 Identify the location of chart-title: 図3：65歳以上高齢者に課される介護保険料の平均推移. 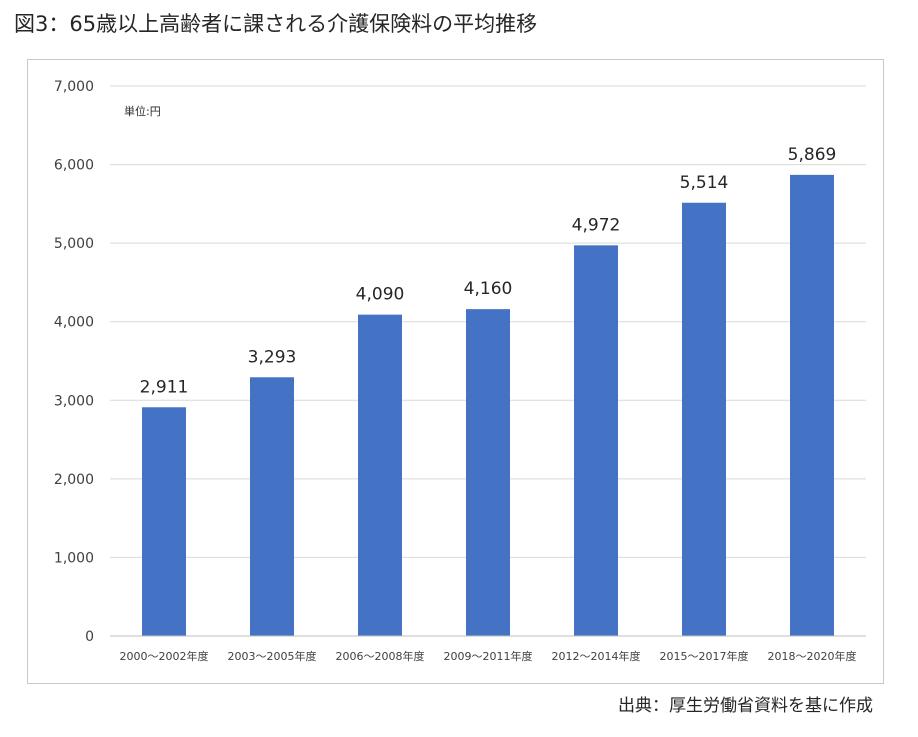
(276, 24).